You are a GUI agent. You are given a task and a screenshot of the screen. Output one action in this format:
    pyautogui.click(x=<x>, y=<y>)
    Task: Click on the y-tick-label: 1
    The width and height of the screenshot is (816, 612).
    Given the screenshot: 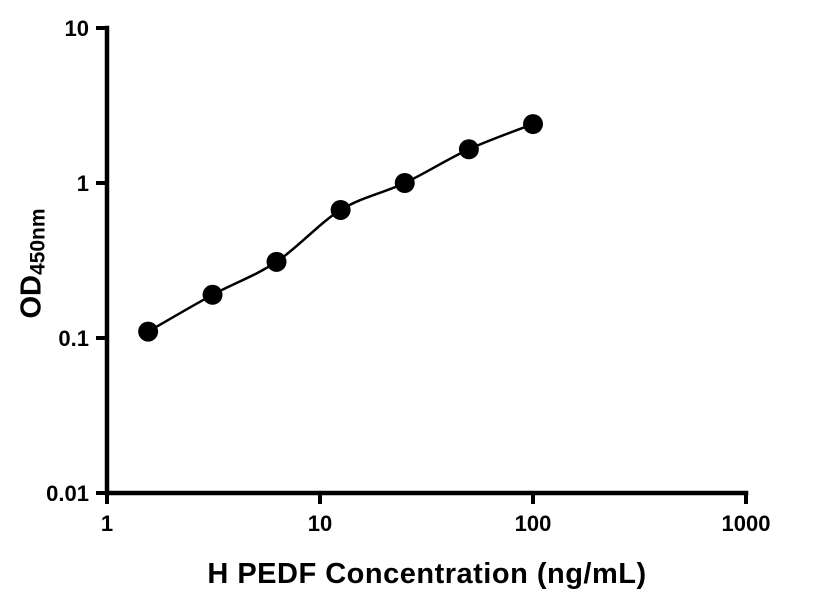 What is the action you would take?
    pyautogui.click(x=83, y=183)
    